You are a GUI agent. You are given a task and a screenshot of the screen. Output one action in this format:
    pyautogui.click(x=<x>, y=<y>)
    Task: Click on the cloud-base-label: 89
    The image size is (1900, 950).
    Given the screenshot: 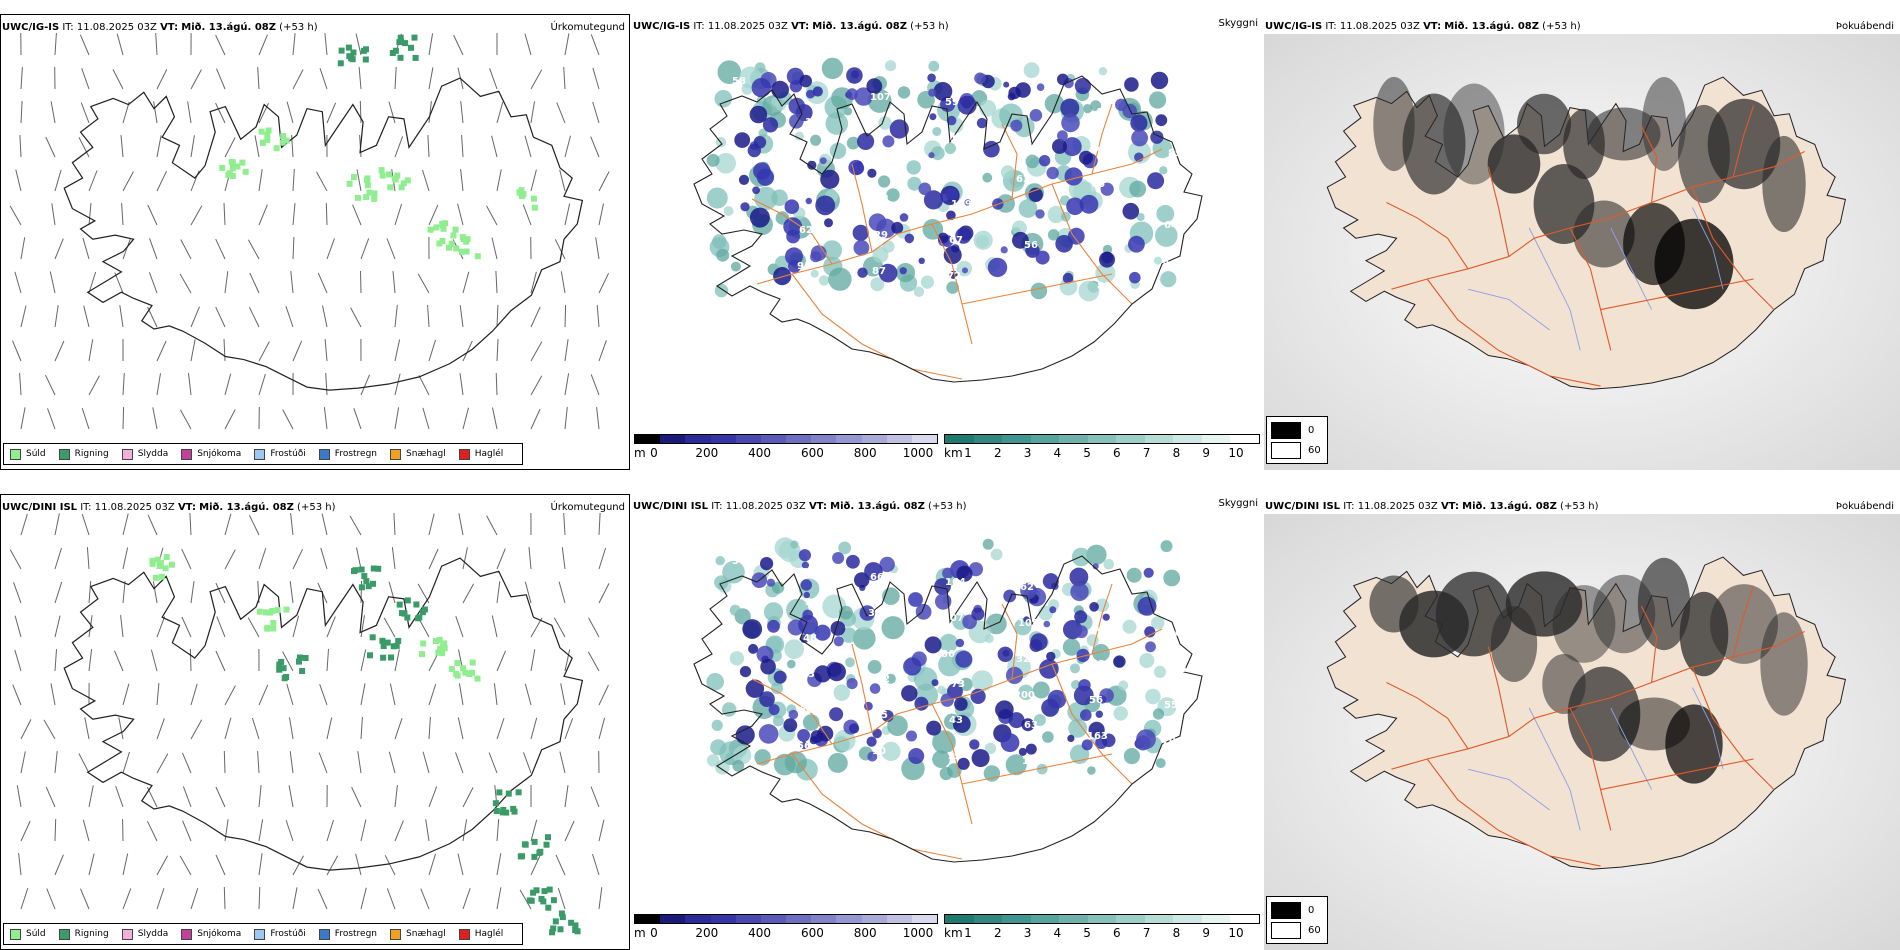 What is the action you would take?
    pyautogui.click(x=1175, y=153)
    